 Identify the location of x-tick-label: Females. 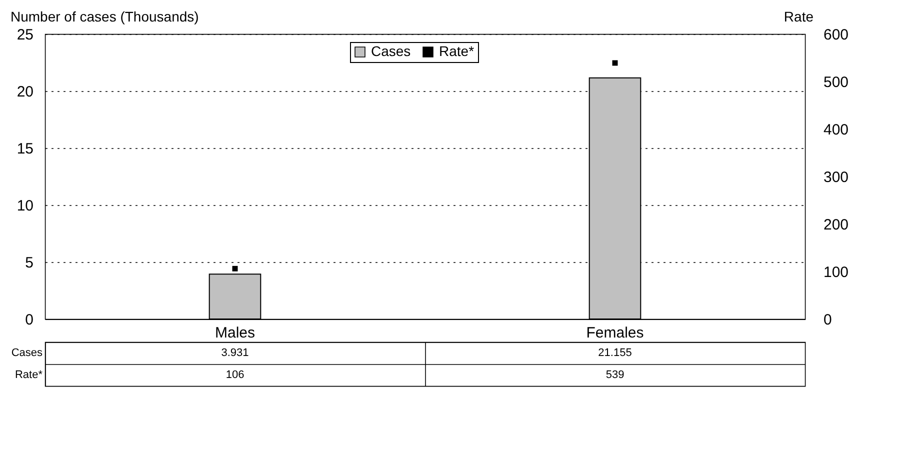
(615, 333).